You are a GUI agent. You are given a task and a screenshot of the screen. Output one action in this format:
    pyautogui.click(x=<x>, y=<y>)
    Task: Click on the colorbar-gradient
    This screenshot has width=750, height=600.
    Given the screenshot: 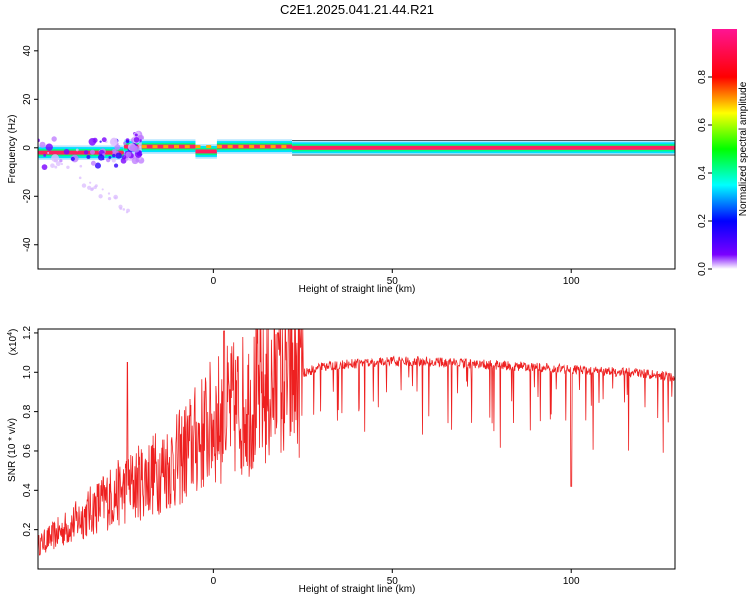 What is the action you would take?
    pyautogui.click(x=724, y=149)
    